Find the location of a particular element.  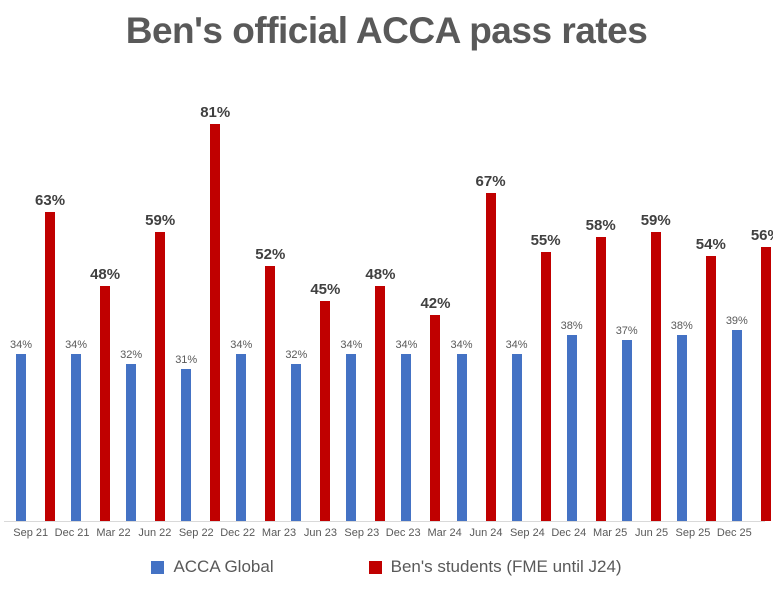

bar-column: 55% is located at coordinates (545, 376).